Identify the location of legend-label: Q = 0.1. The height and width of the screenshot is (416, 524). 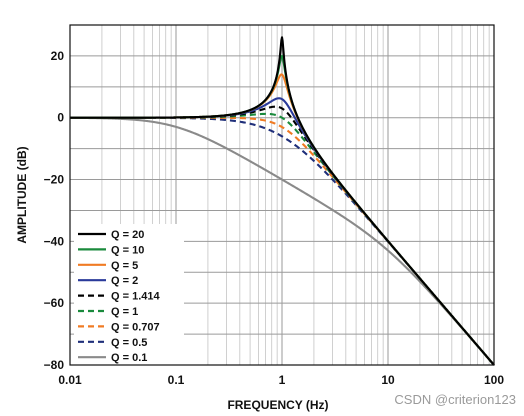
(129, 358).